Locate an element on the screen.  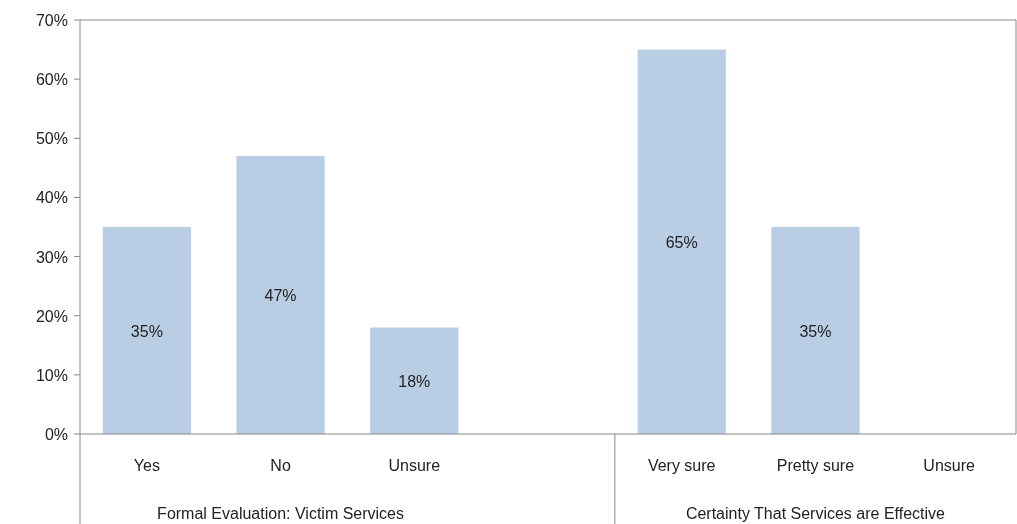
text: Certainty That Services are Effective is located at coordinates (815, 513).